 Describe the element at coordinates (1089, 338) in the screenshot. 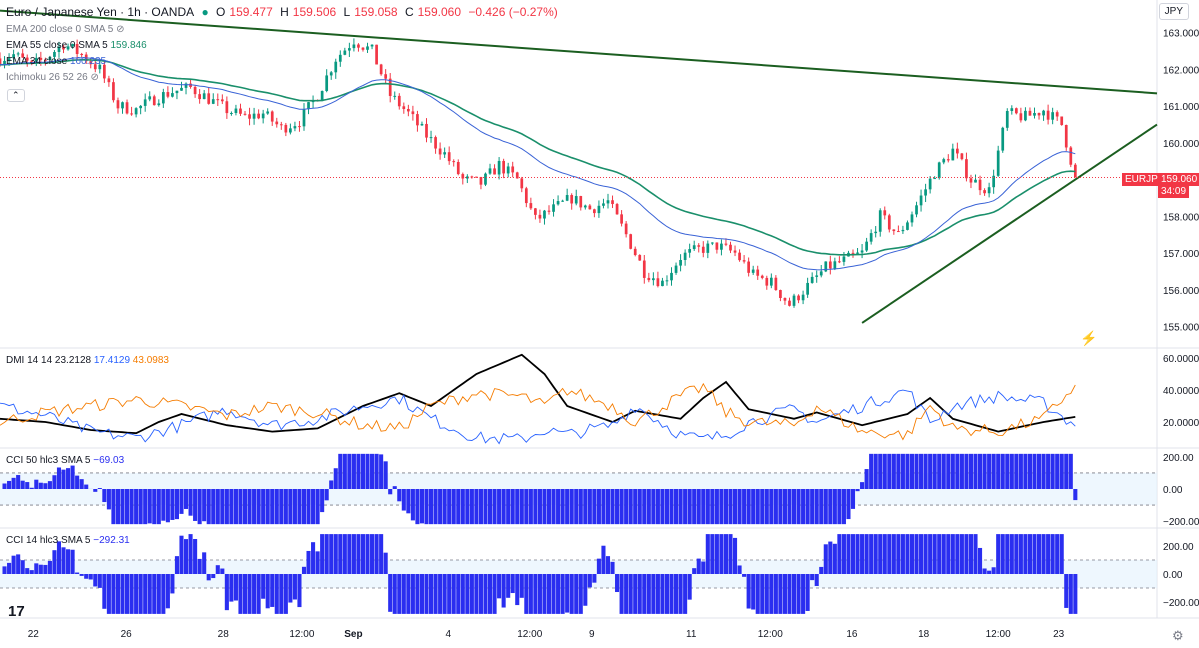

I see `lightning-icon: ⚡` at that location.